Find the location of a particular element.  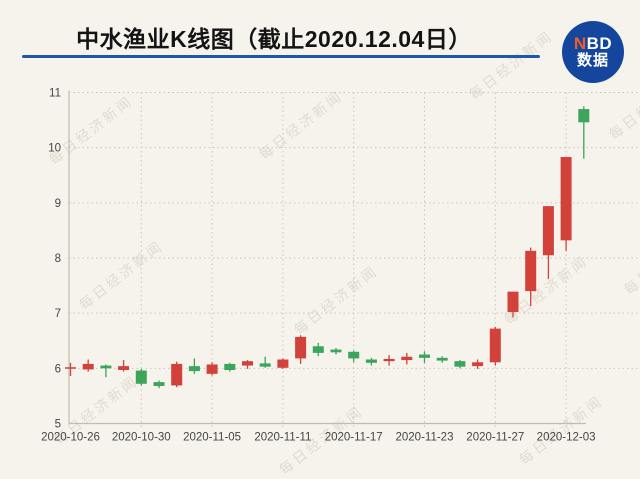

header: 中水渔业K线图（截止2020.12.04日） is located at coordinates (274, 37).